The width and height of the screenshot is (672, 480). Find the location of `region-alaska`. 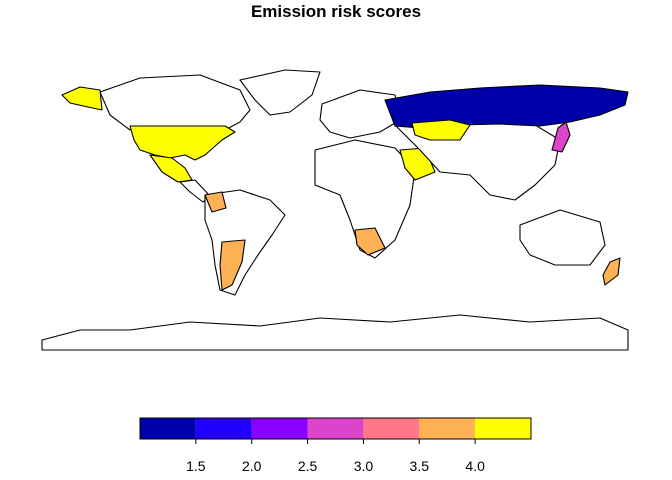

region-alaska is located at coordinates (82, 98).